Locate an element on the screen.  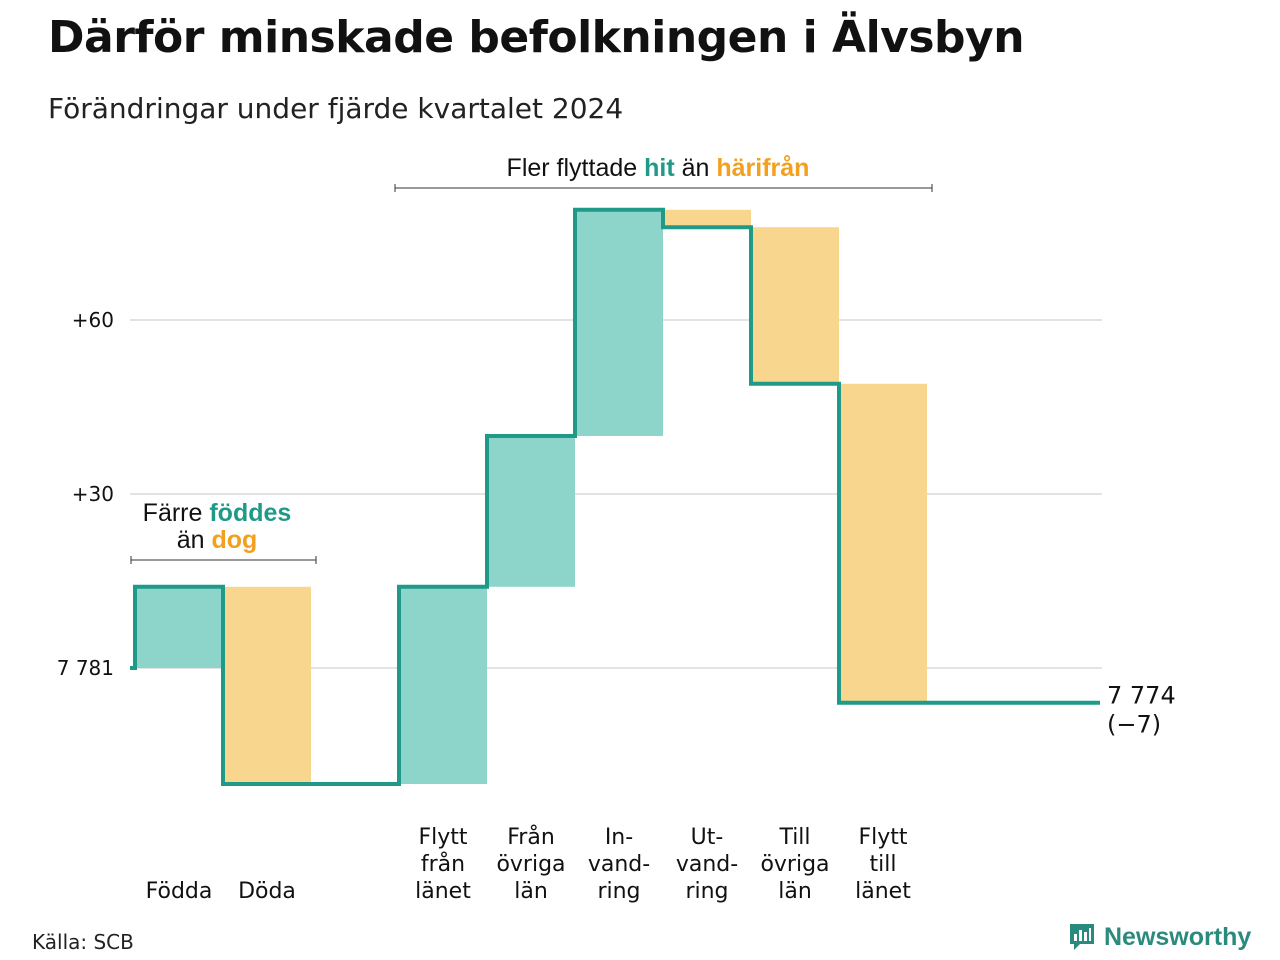
annotation-segment: hit is located at coordinates (659, 168).